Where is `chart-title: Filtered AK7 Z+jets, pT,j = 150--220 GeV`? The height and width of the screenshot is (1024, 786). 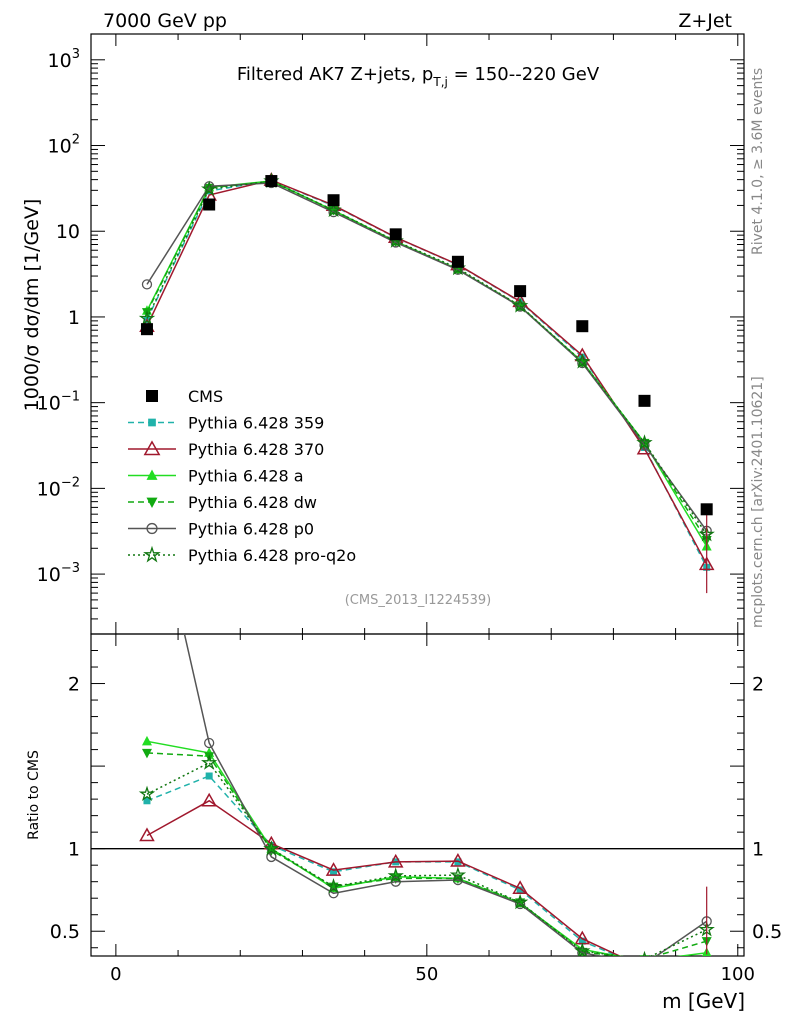
chart-title: Filtered AK7 Z+jets, pT,j = 150--220 GeV is located at coordinates (418, 76).